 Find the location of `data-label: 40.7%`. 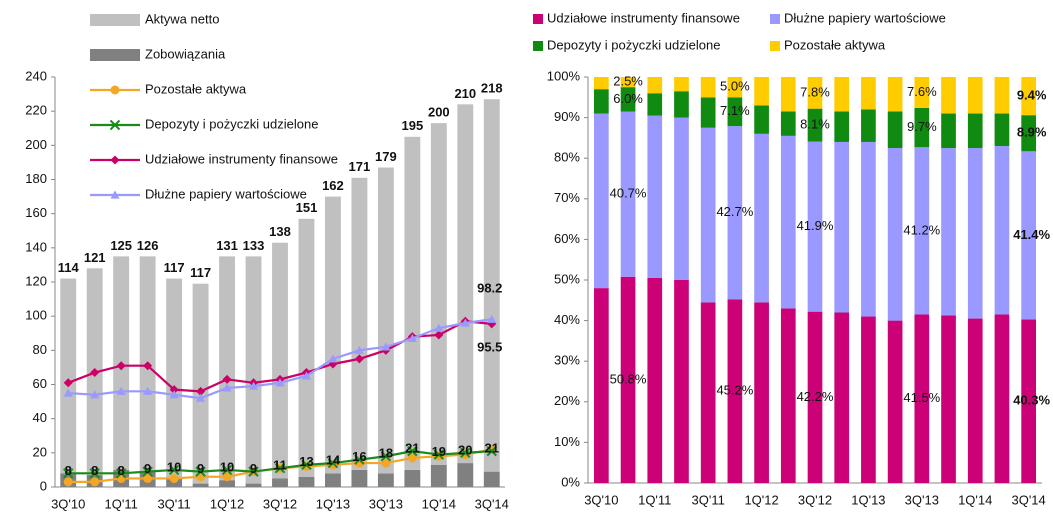

data-label: 40.7% is located at coordinates (628, 193).